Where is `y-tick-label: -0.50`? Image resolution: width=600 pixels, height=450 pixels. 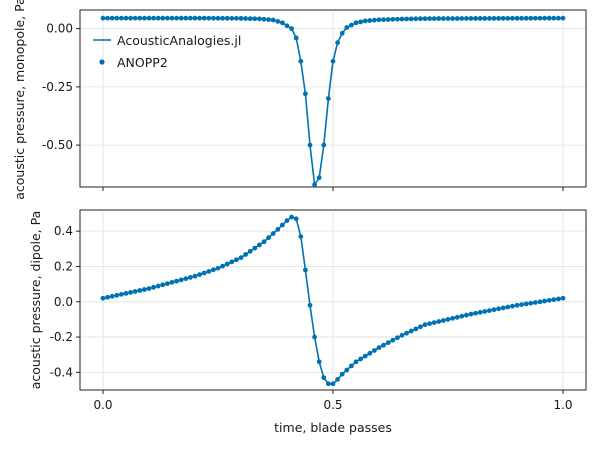 y-tick-label: -0.50 is located at coordinates (57, 145).